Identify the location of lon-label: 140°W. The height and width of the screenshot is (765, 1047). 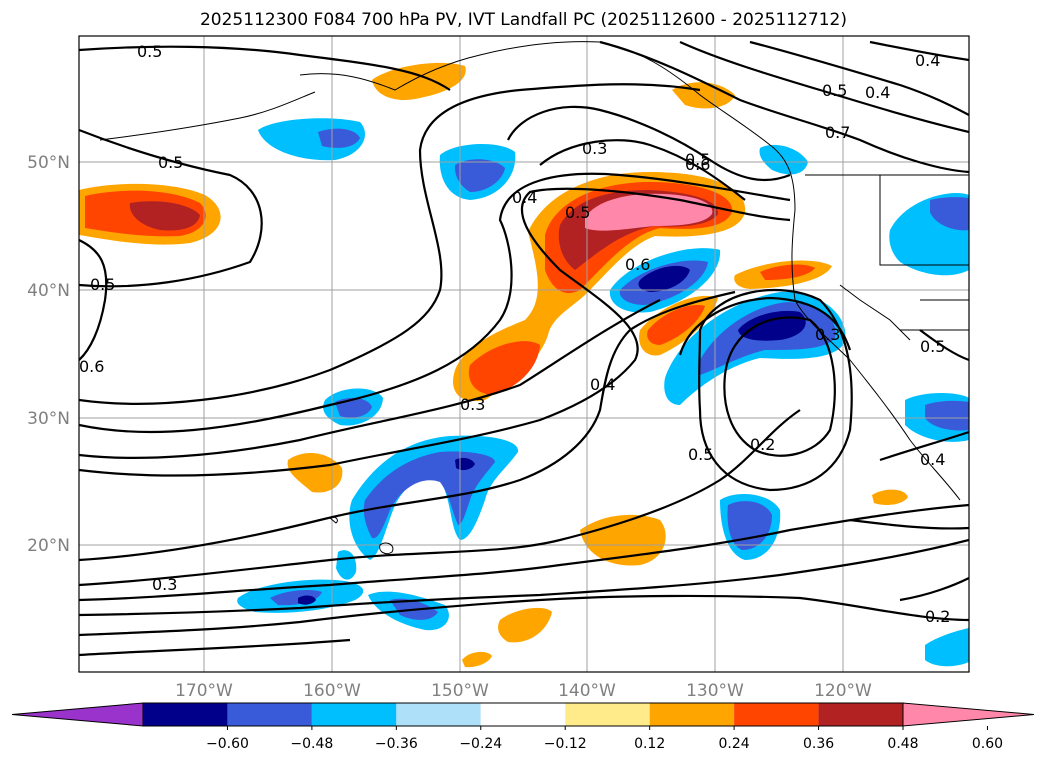
(587, 691).